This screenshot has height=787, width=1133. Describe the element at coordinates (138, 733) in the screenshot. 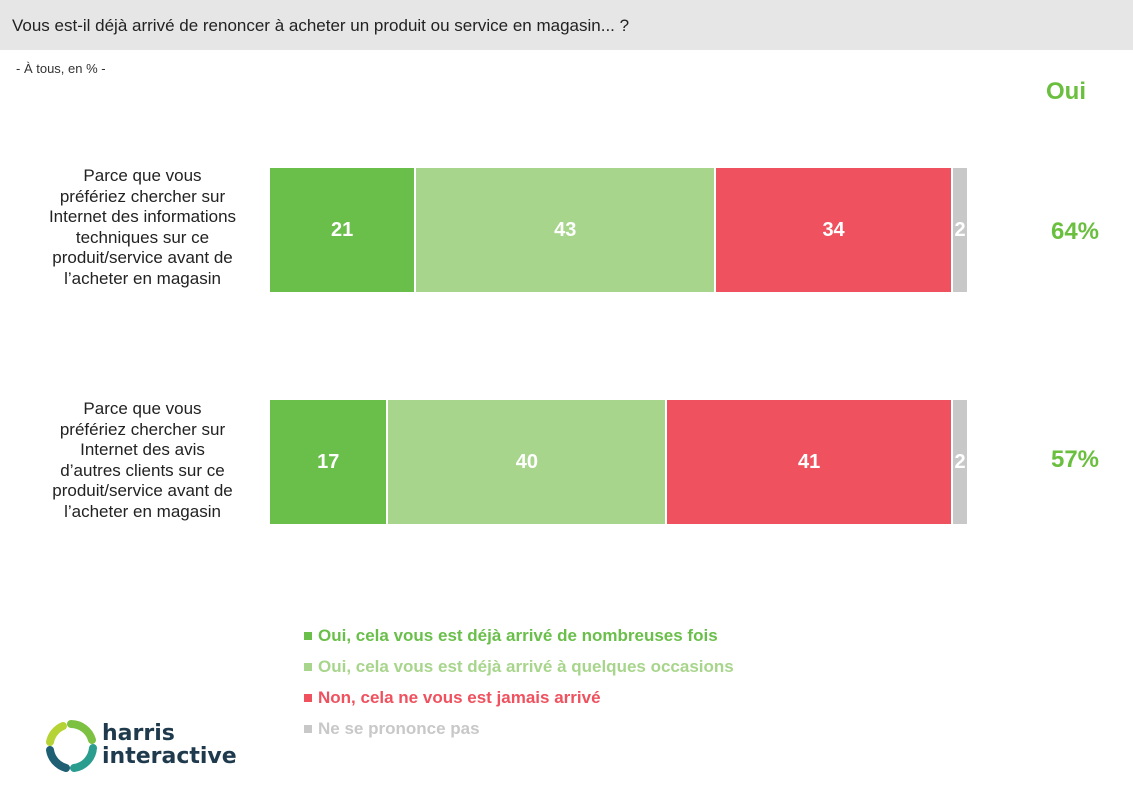

I see `logo-line-1: harris` at that location.